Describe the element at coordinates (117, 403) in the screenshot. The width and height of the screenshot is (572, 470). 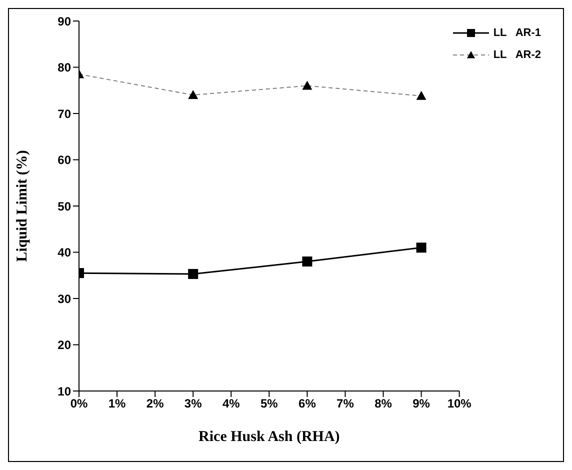
I see `x-tick-label: 1%` at that location.